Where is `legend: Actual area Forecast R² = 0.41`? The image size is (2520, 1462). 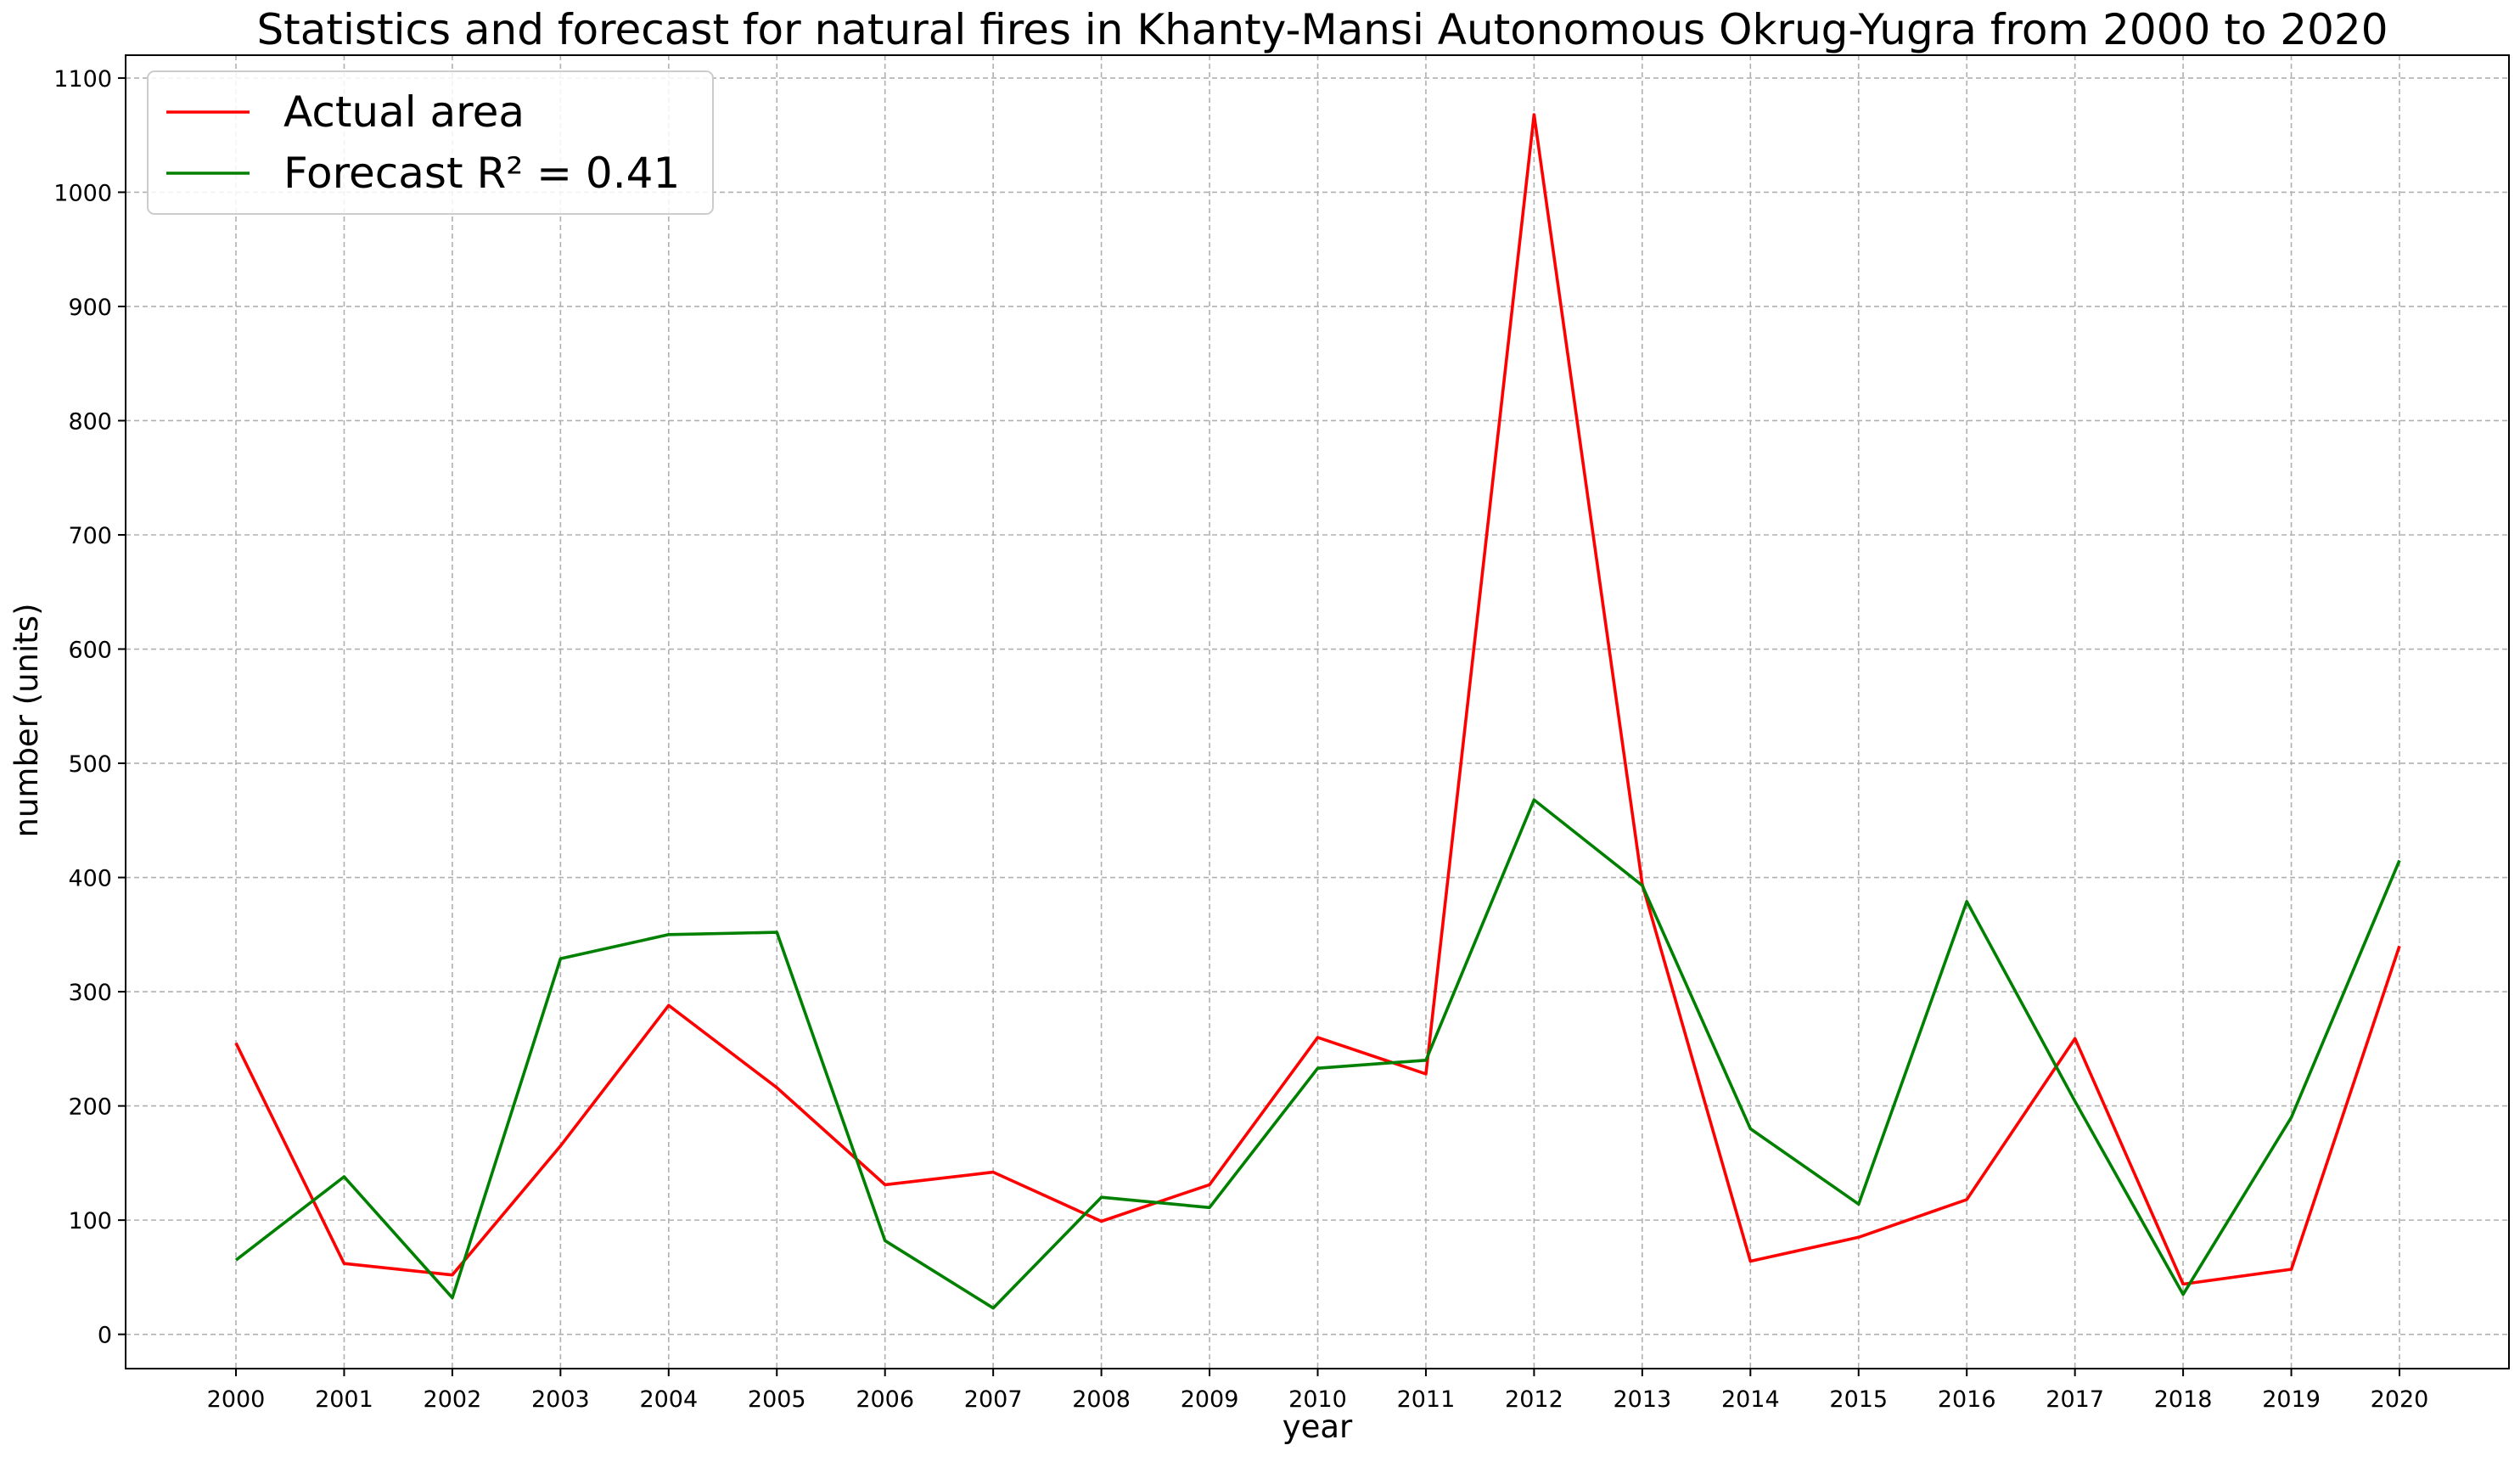 legend: Actual area Forecast R² = 0.41 is located at coordinates (430, 142).